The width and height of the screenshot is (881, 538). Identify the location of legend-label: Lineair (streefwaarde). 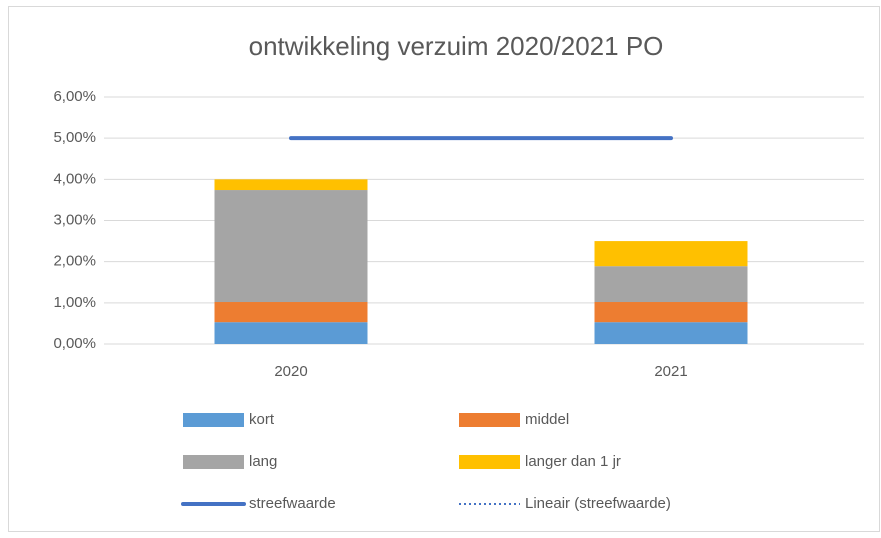
(598, 503).